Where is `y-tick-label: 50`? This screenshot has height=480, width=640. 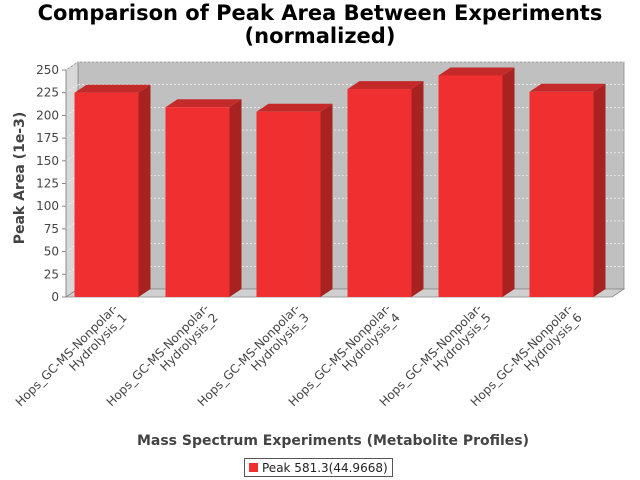
y-tick-label: 50 is located at coordinates (51, 252).